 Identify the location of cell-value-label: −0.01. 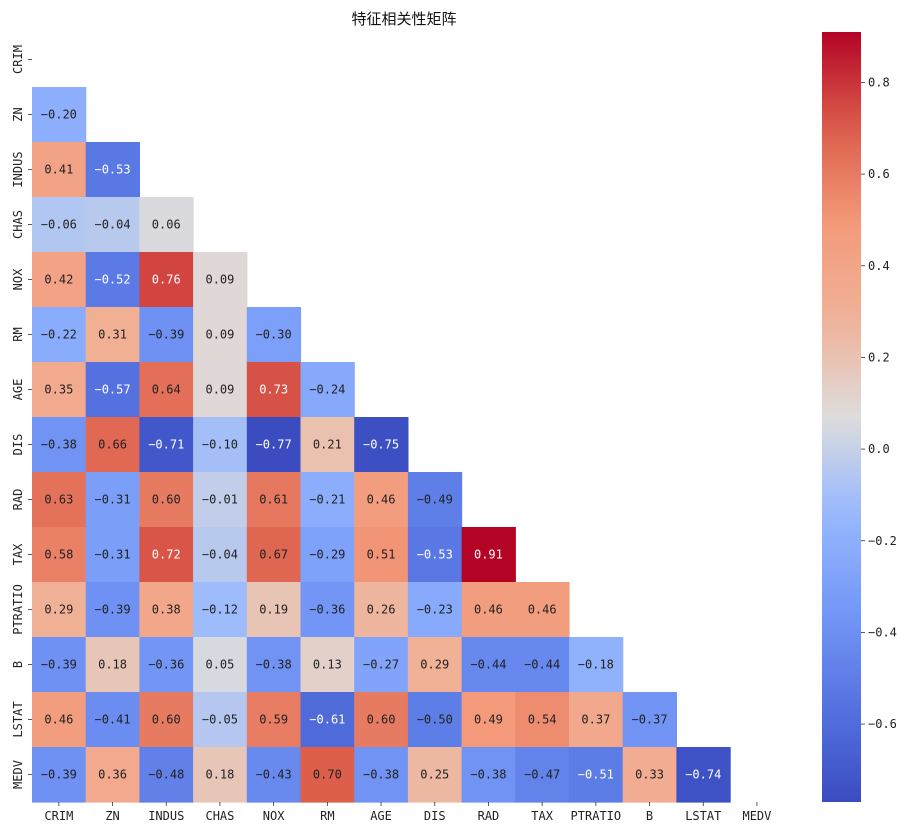
(220, 500).